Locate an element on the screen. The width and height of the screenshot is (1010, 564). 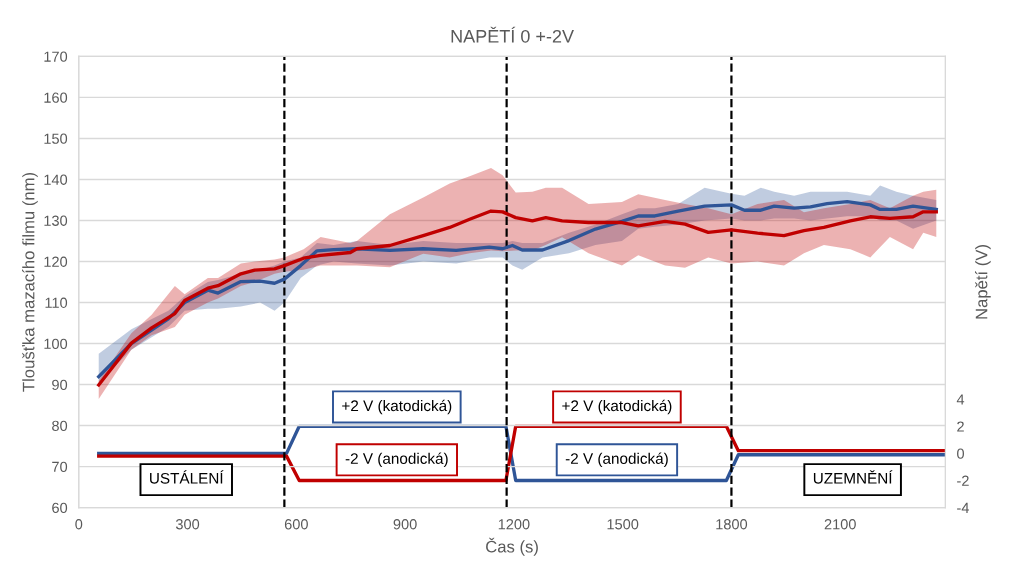
y-tick-label: 140 is located at coordinates (56, 179).